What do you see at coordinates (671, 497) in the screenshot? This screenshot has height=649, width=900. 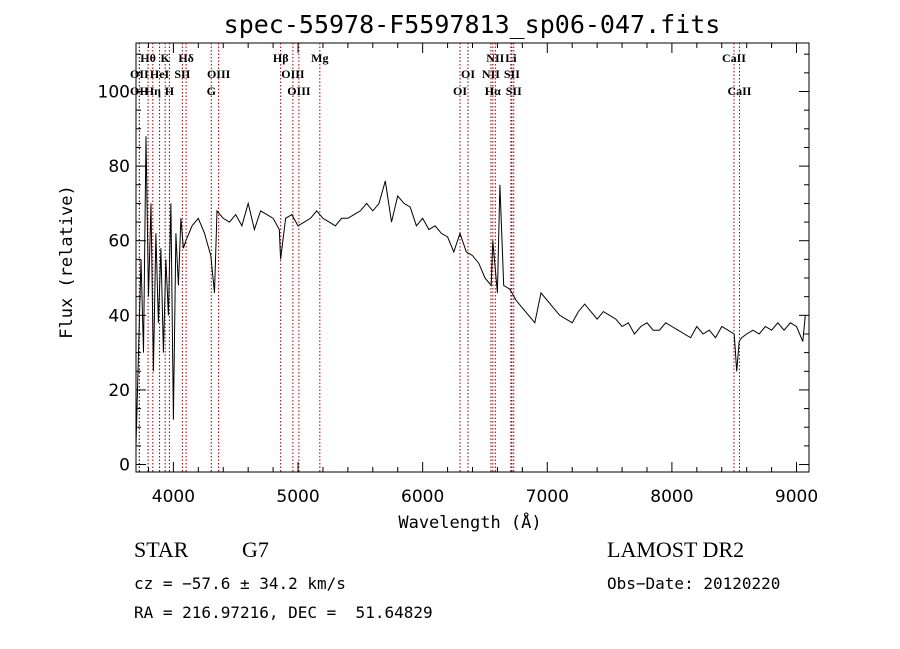 I see `x-tick-label: 8000` at bounding box center [671, 497].